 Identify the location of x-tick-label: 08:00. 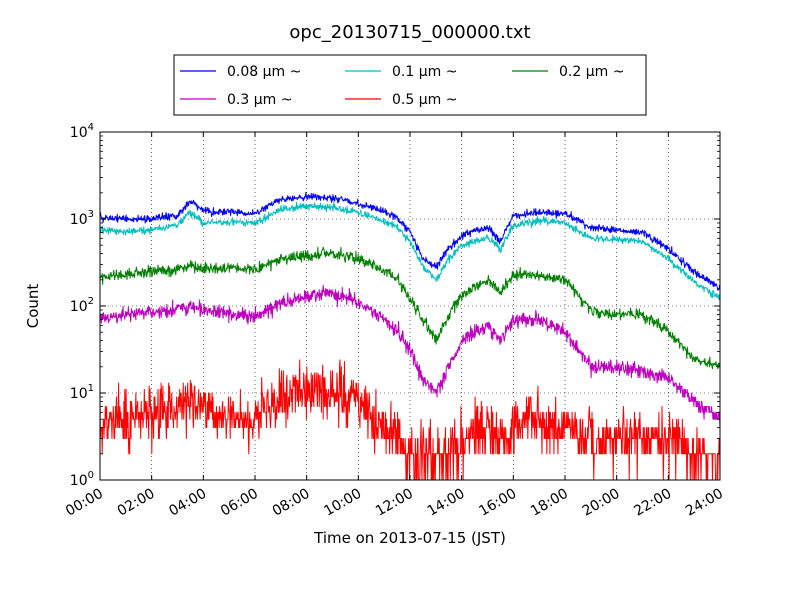
(291, 503).